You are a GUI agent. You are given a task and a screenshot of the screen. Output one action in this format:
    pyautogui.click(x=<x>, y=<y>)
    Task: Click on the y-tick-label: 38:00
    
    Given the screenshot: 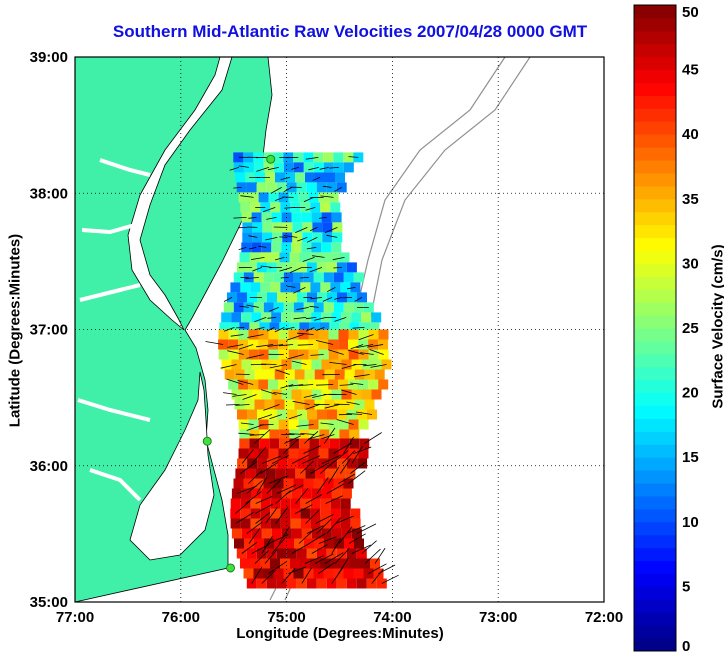 What is the action you would take?
    pyautogui.click(x=49, y=193)
    